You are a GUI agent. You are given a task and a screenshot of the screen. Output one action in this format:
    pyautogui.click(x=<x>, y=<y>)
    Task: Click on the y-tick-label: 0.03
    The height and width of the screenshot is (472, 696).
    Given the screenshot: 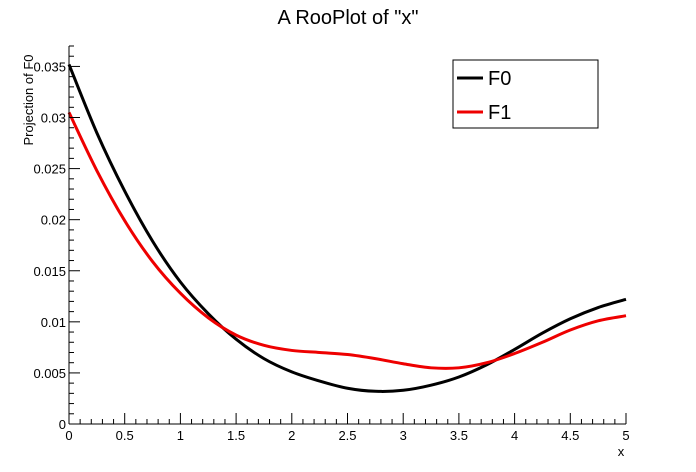 What is the action you would take?
    pyautogui.click(x=53, y=118)
    